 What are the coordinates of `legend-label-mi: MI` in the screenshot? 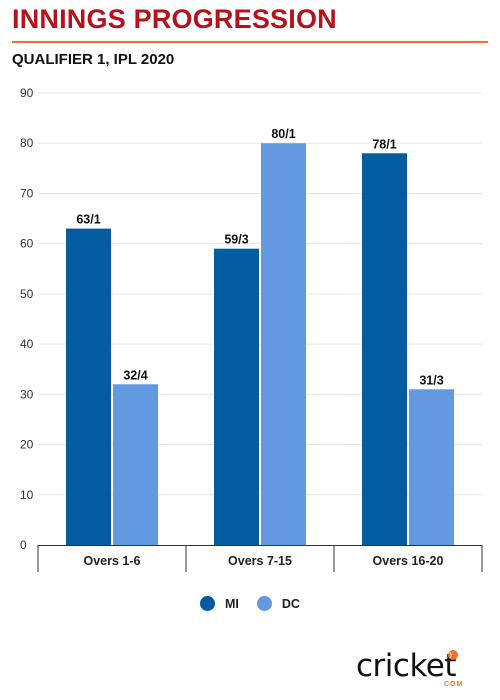 It's located at (232, 603).